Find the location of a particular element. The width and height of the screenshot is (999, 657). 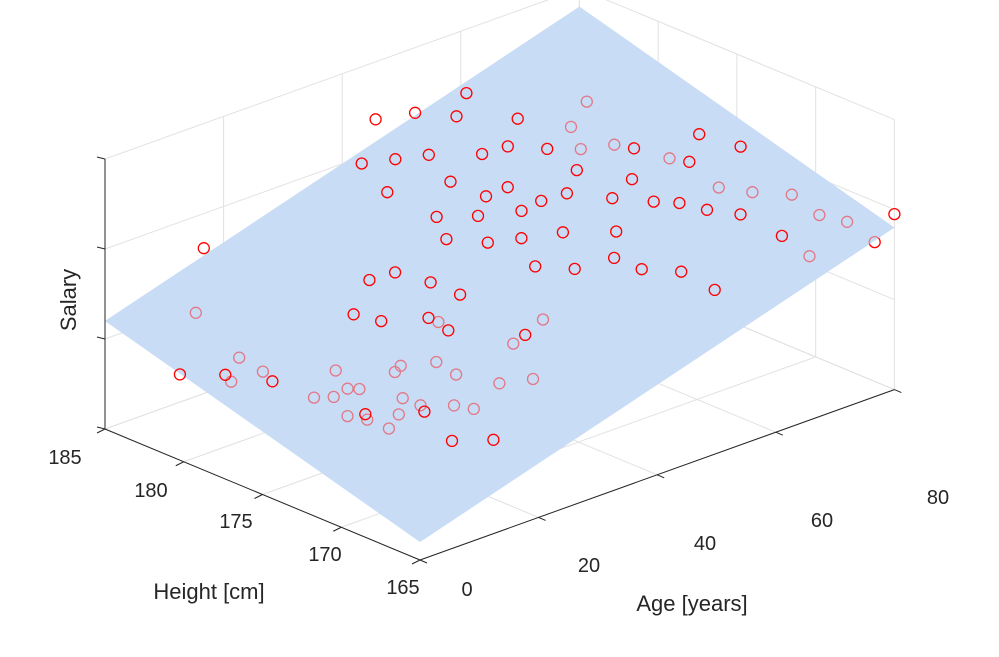

height-tick-labels: 165 170 175 180 185 is located at coordinates (233, 523).